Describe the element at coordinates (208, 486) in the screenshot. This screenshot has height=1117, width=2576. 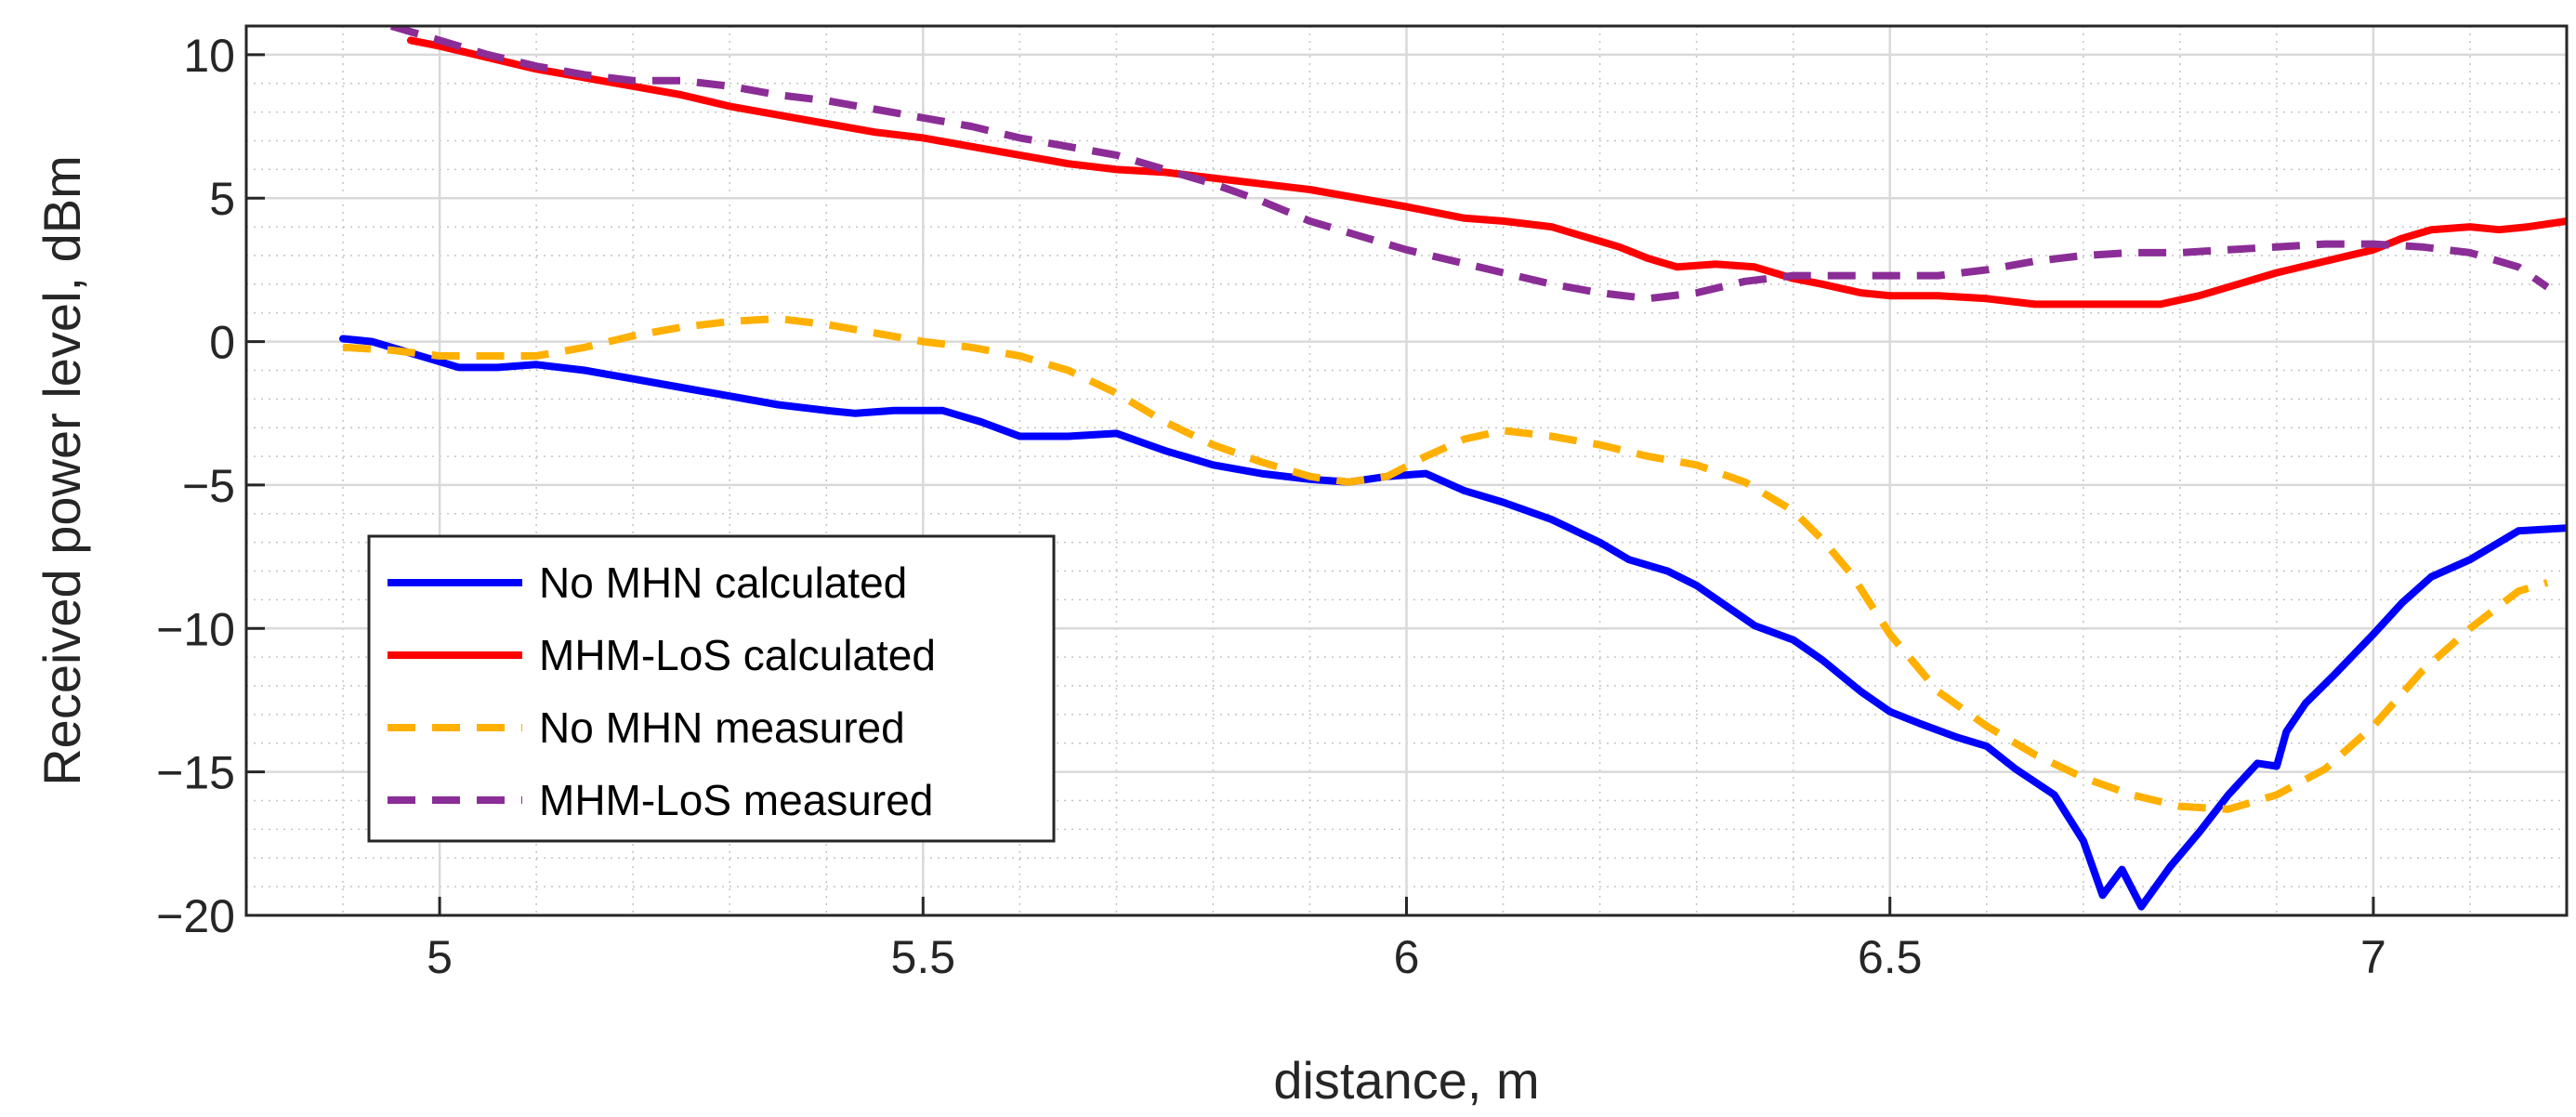
I see `y-tick-label: −5` at that location.